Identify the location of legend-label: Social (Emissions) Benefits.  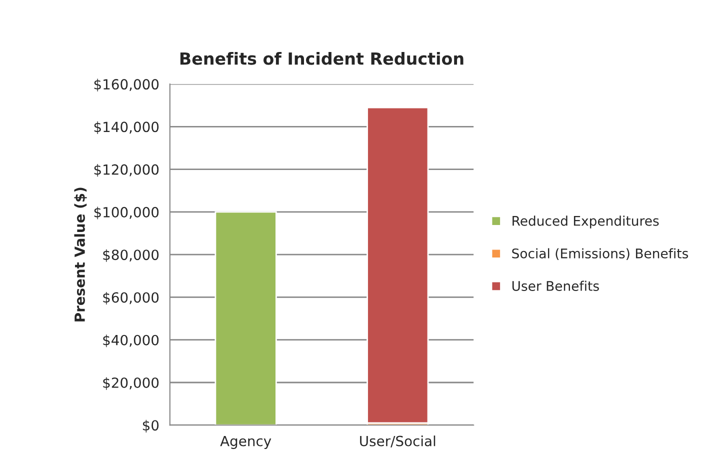
(600, 254).